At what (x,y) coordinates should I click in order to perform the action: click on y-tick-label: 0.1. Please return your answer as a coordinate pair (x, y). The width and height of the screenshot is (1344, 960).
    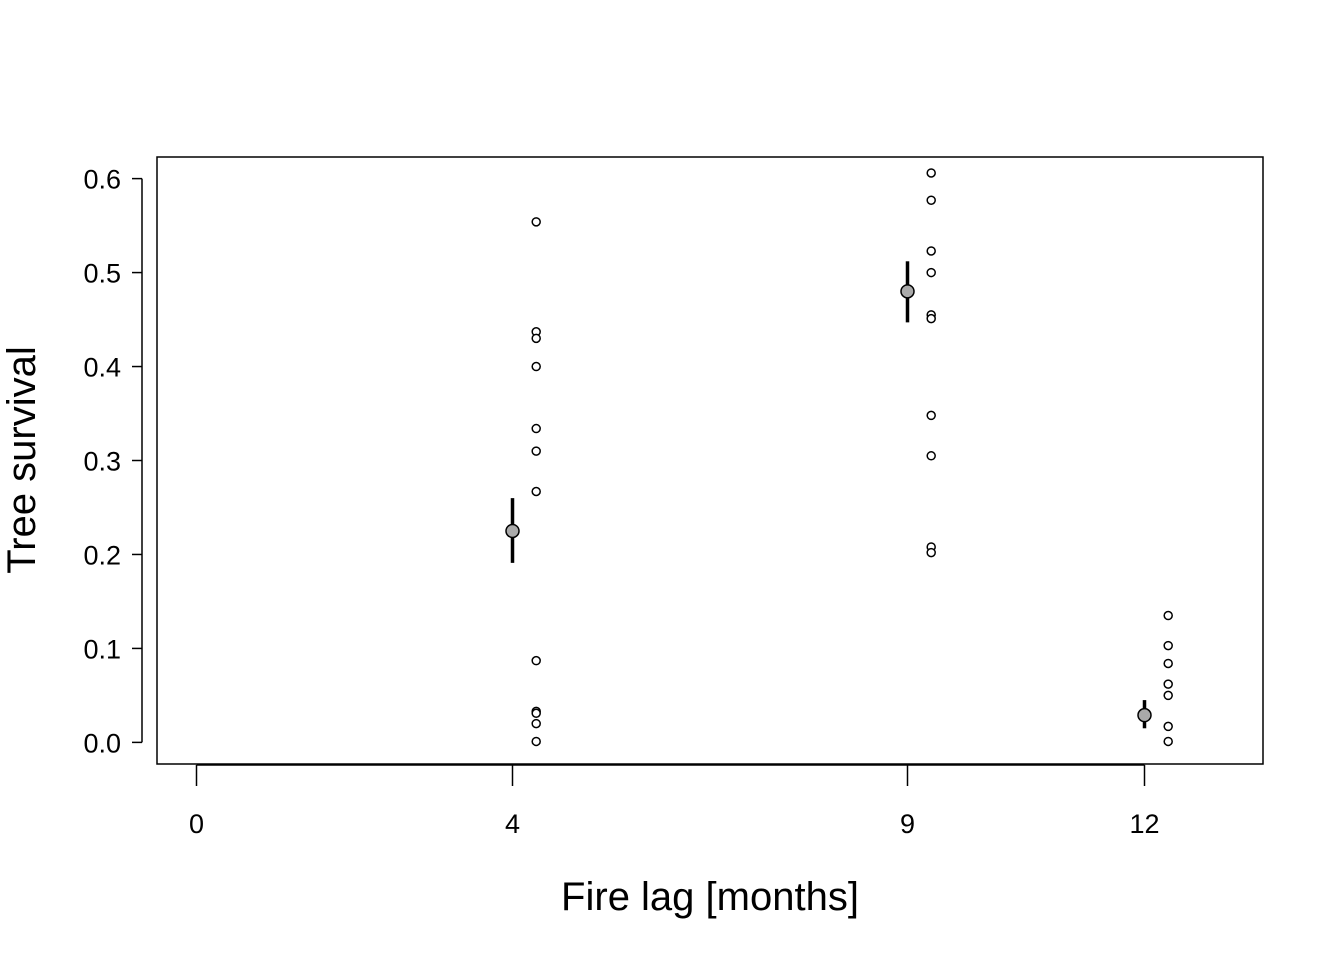
    Looking at the image, I should click on (102, 649).